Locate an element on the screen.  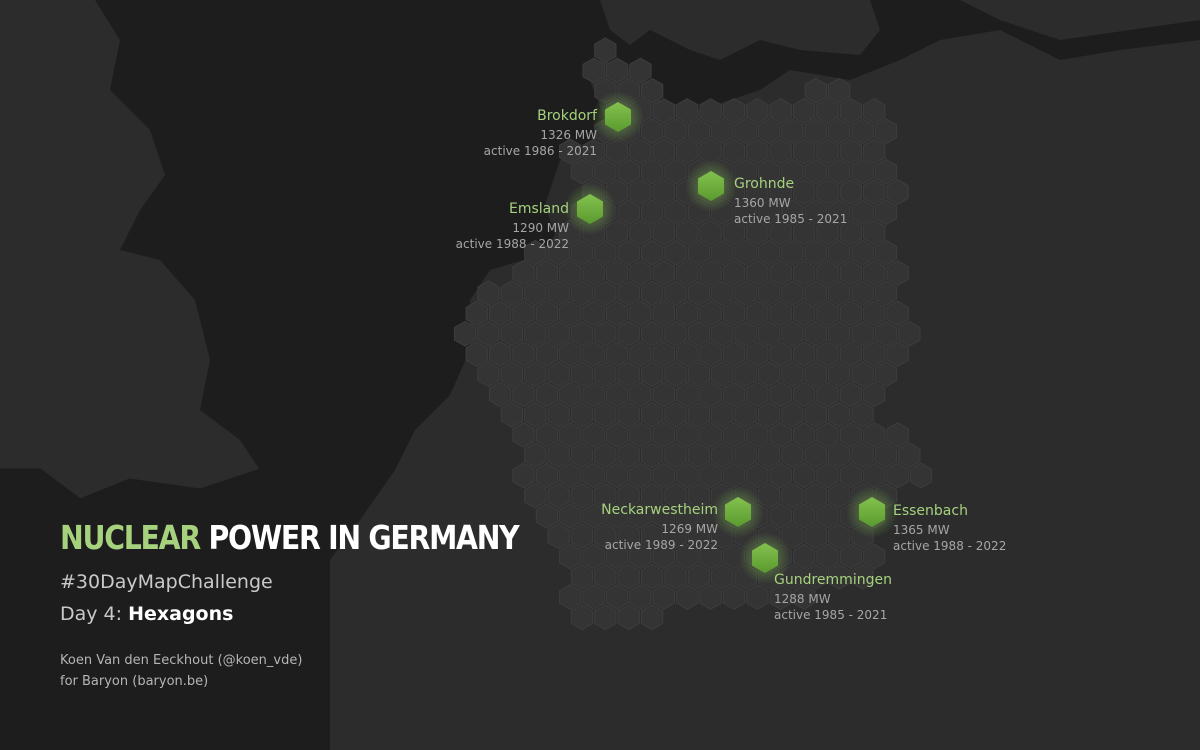
plant-hex-grohnde is located at coordinates (711, 186).